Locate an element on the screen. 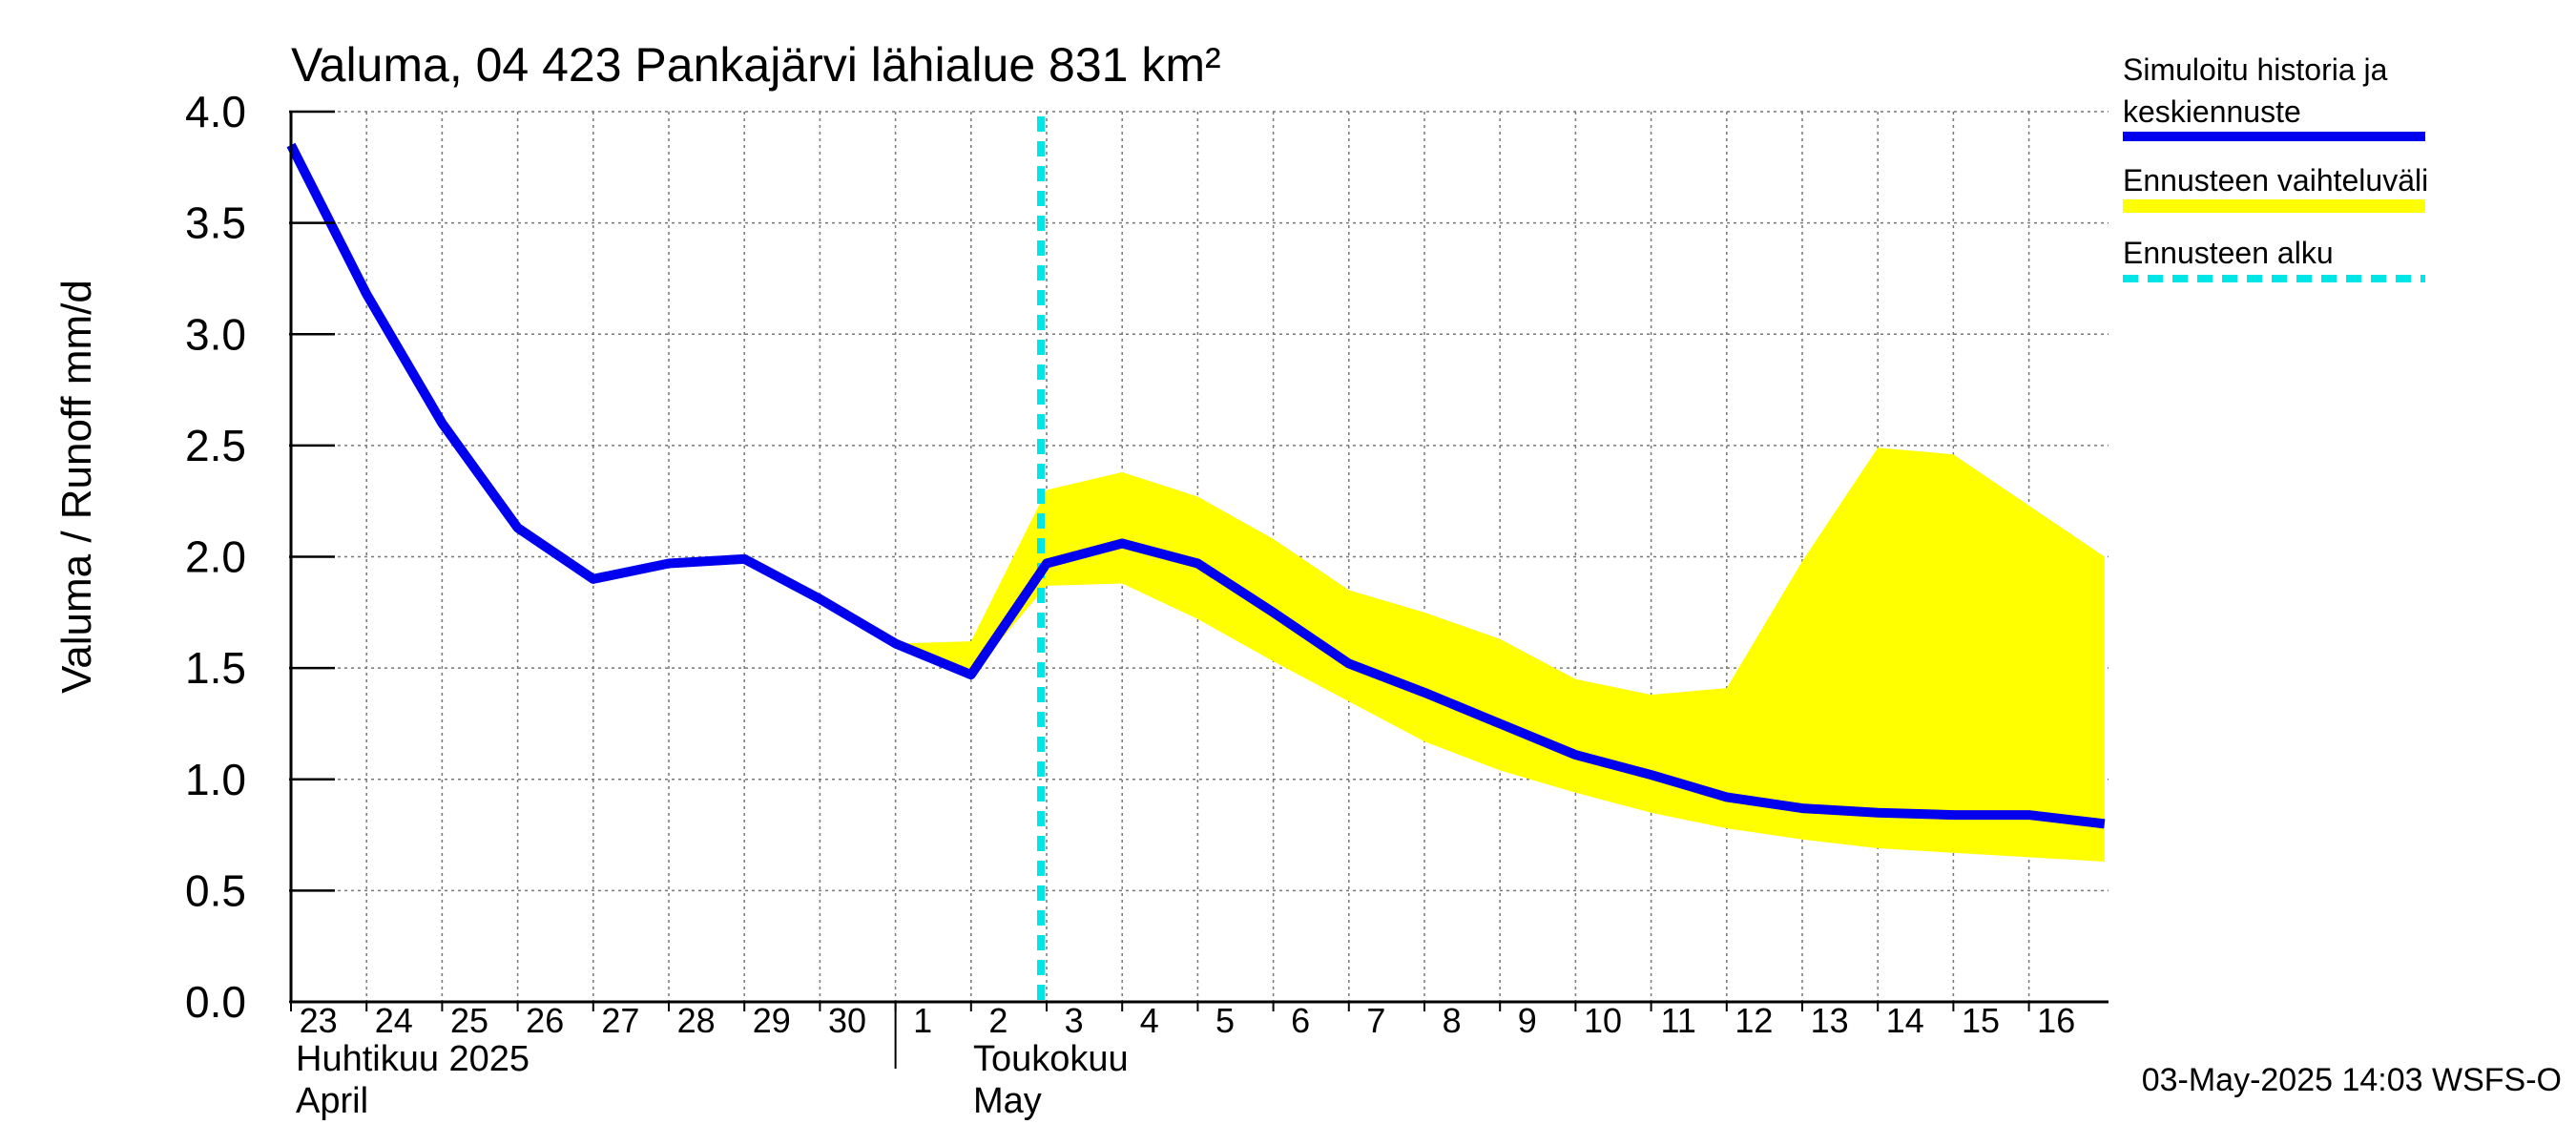 The image size is (2576, 1145). x-tick-labels: 23 24 25 26 27 28 29 30 1 2 3 4 5 6 7 8 9 10 11 12 13 14 15 16 is located at coordinates (1188, 1021).